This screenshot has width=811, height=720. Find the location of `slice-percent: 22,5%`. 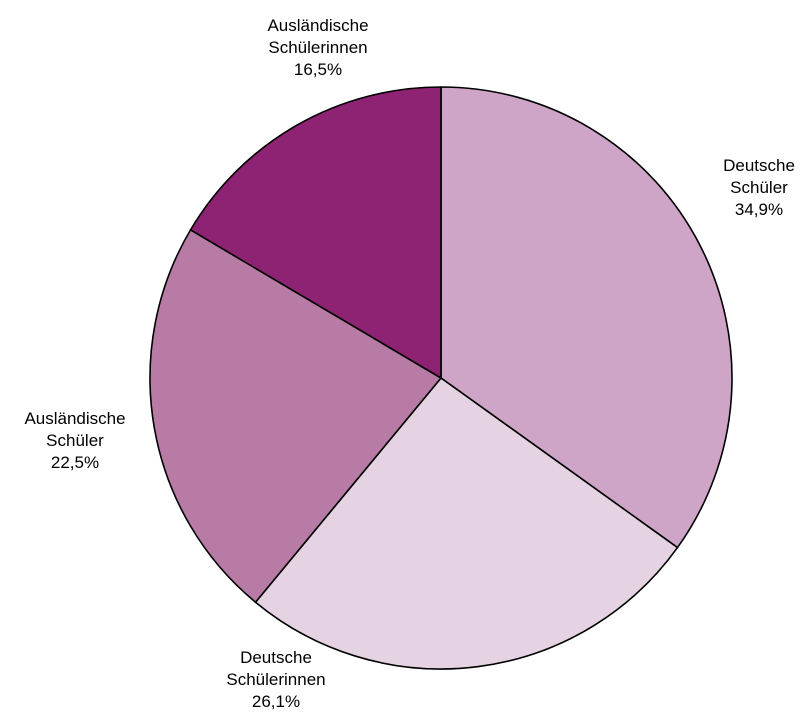

slice-percent: 22,5% is located at coordinates (75, 462).